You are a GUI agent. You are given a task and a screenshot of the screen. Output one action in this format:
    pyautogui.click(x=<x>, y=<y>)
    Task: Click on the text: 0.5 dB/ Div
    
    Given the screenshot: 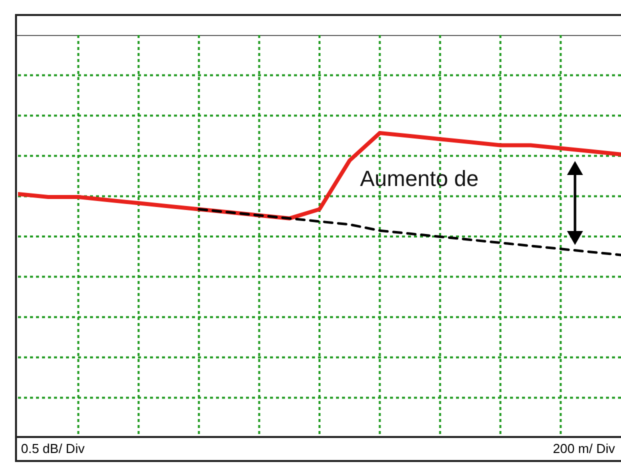 What is the action you would take?
    pyautogui.click(x=53, y=448)
    